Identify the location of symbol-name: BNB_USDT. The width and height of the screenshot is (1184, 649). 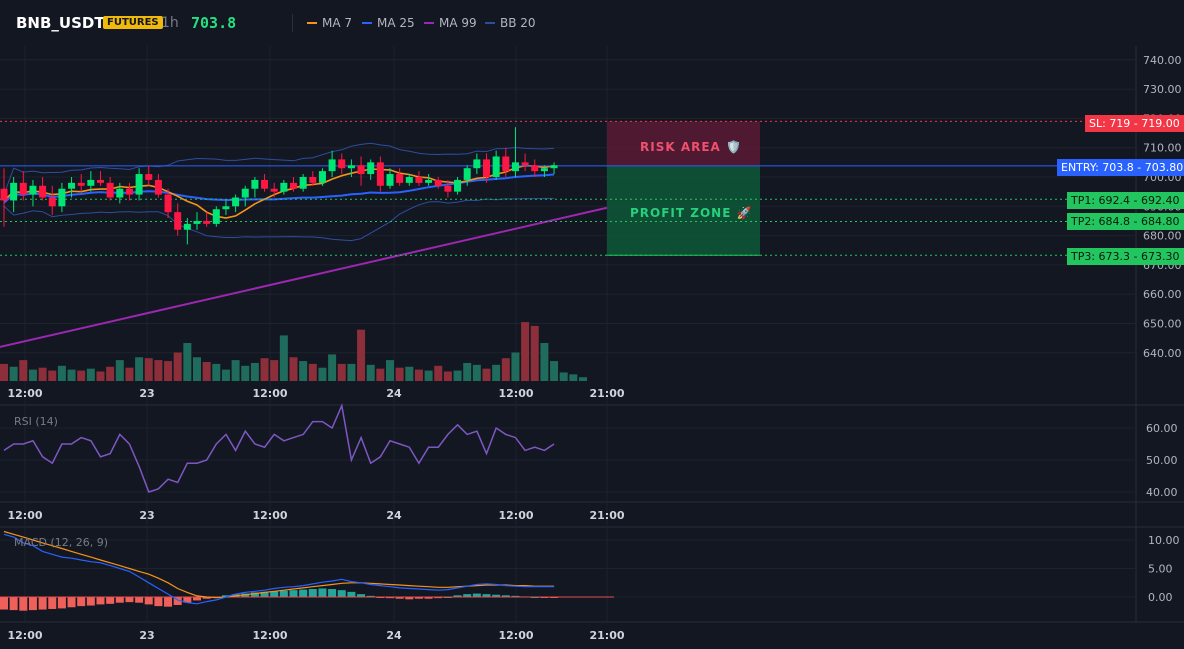
(60, 23).